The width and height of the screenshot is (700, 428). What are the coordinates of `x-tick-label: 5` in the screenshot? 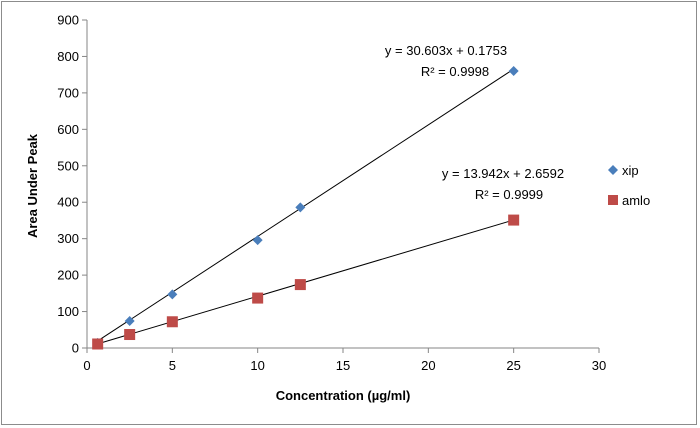 It's located at (172, 365).